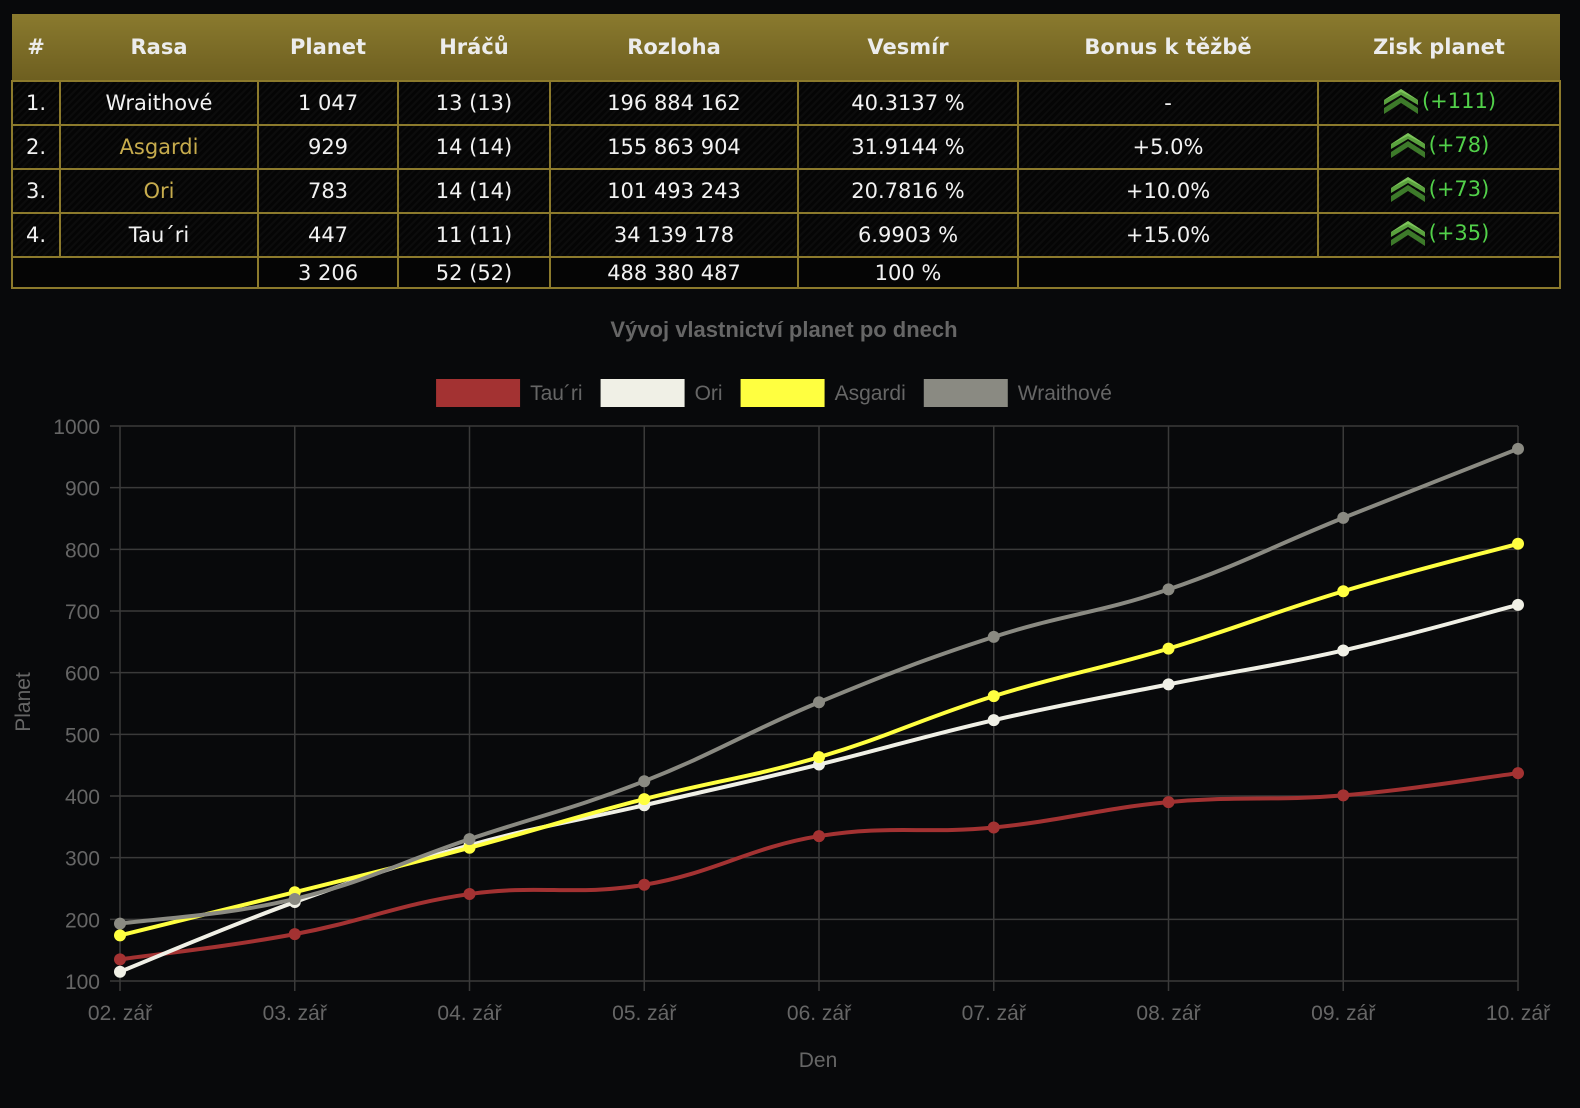 Image resolution: width=1580 pixels, height=1108 pixels. What do you see at coordinates (870, 393) in the screenshot?
I see `legend-label: Asgardi` at bounding box center [870, 393].